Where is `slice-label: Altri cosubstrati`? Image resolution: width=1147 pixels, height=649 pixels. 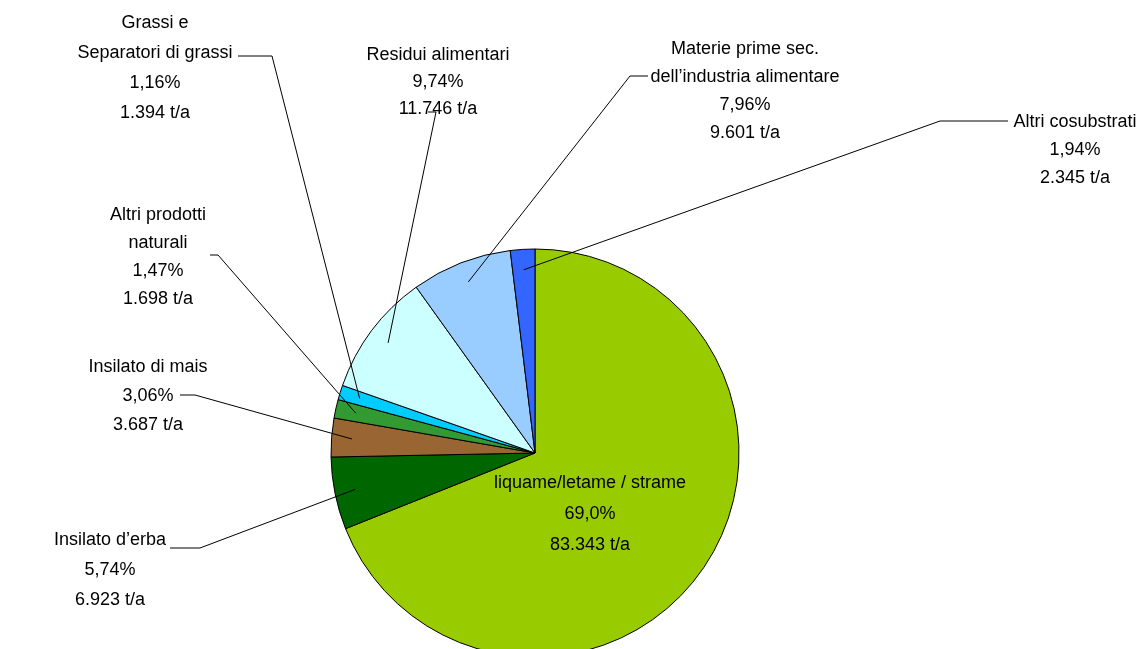
slice-label: Altri cosubstrati is located at coordinates (1075, 121).